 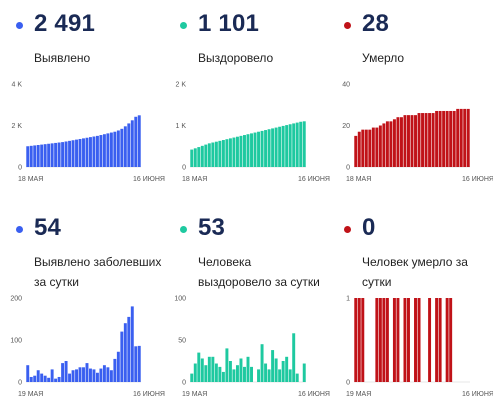 What do you see at coordinates (183, 229) in the screenshot?
I see `green-dot-icon` at bounding box center [183, 229].